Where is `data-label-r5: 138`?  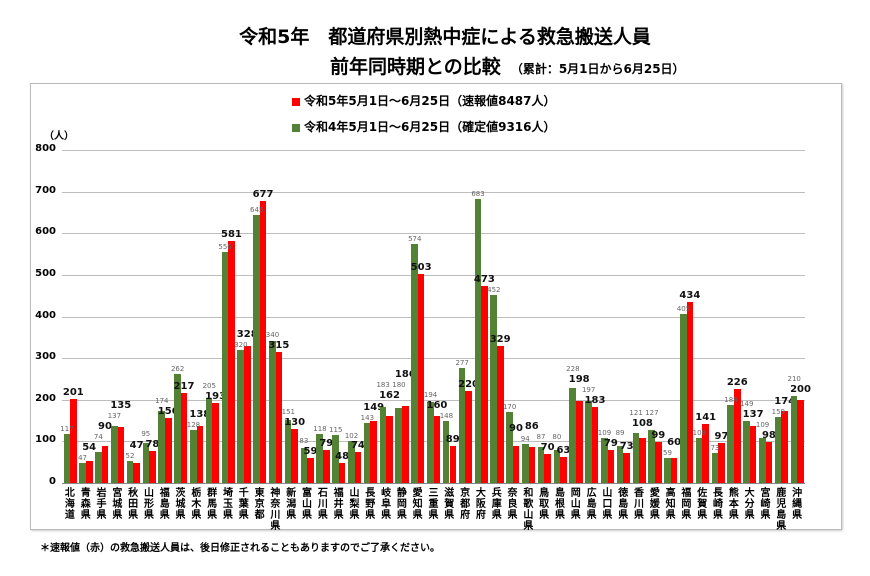 data-label-r5: 138 is located at coordinates (200, 414).